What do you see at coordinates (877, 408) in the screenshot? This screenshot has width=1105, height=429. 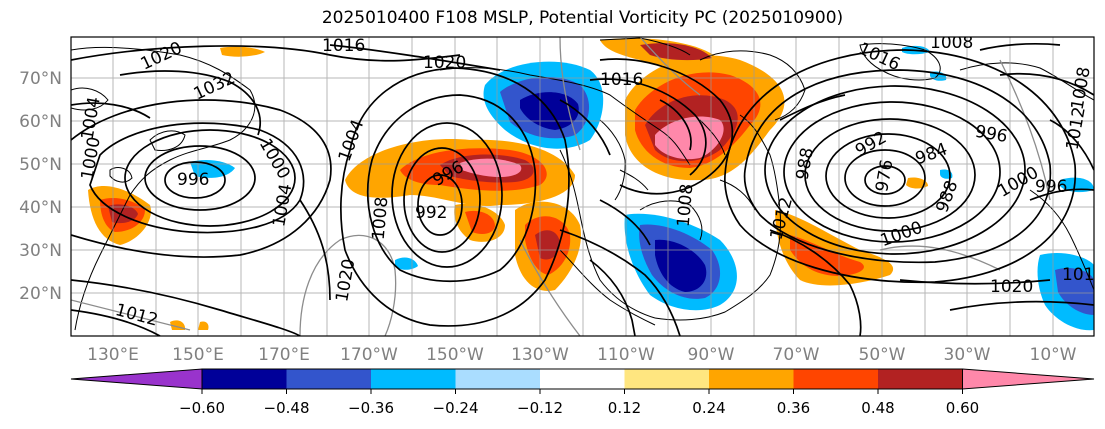 I see `colorbar-tick-label: 0.48` at bounding box center [877, 408].